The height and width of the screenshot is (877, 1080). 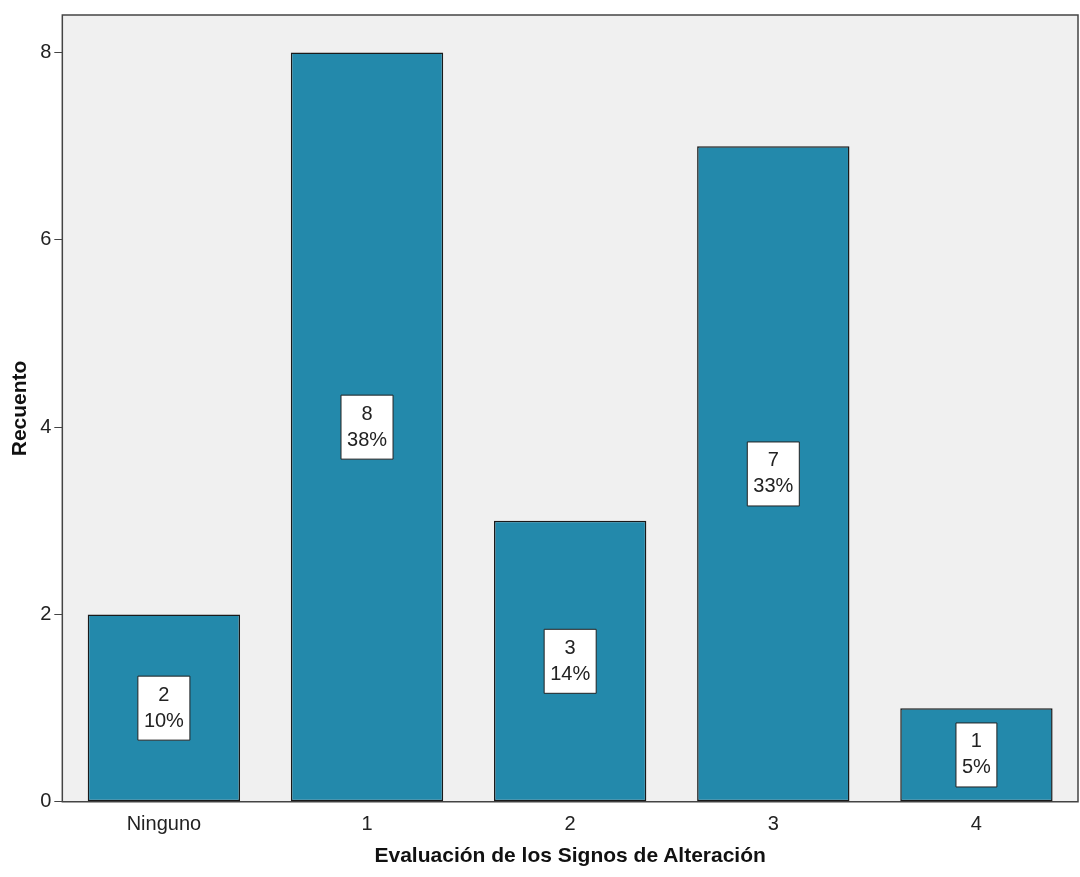 What do you see at coordinates (570, 823) in the screenshot?
I see `x-tick-label: 2` at bounding box center [570, 823].